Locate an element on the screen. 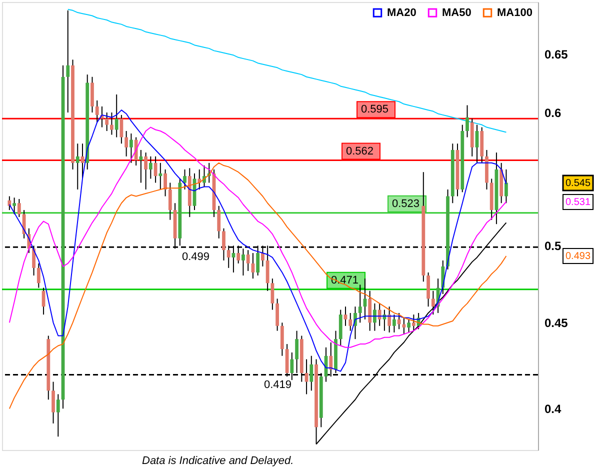 The height and width of the screenshot is (473, 594). ref-line-label: 0.499 is located at coordinates (196, 257).